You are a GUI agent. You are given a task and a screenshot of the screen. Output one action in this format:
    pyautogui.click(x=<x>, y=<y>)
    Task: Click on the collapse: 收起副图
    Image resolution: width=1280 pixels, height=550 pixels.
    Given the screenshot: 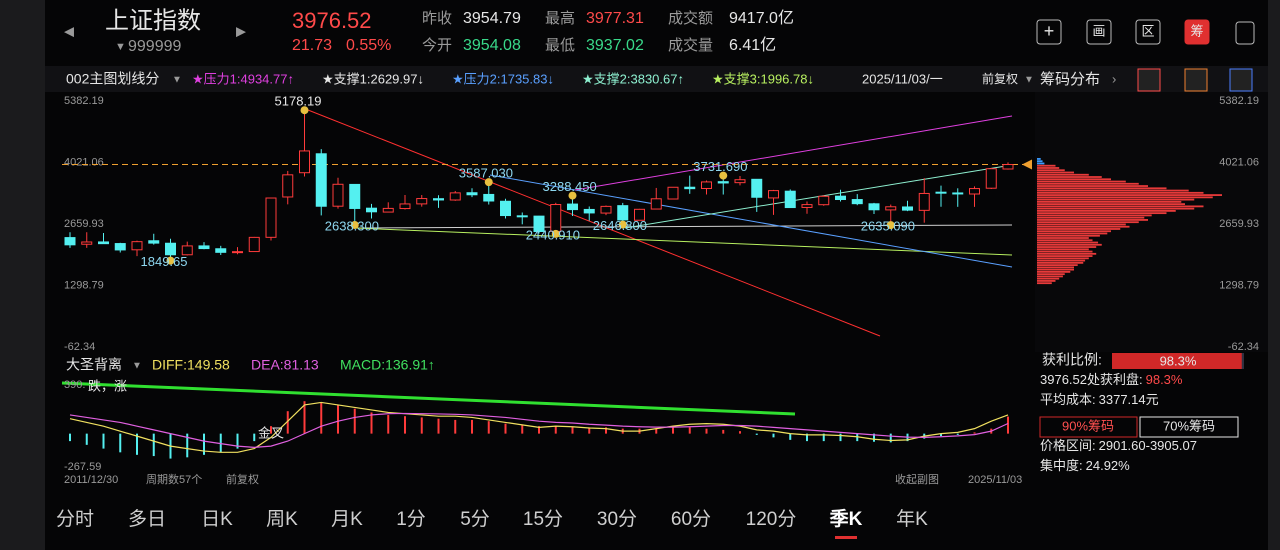 What is the action you would take?
    pyautogui.click(x=917, y=479)
    